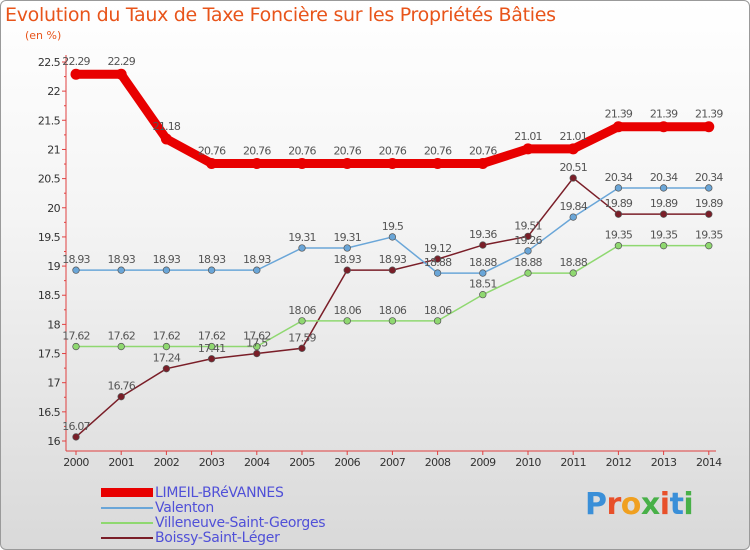 This screenshot has width=750, height=550. I want to click on data-label: 19.35, so click(619, 235).